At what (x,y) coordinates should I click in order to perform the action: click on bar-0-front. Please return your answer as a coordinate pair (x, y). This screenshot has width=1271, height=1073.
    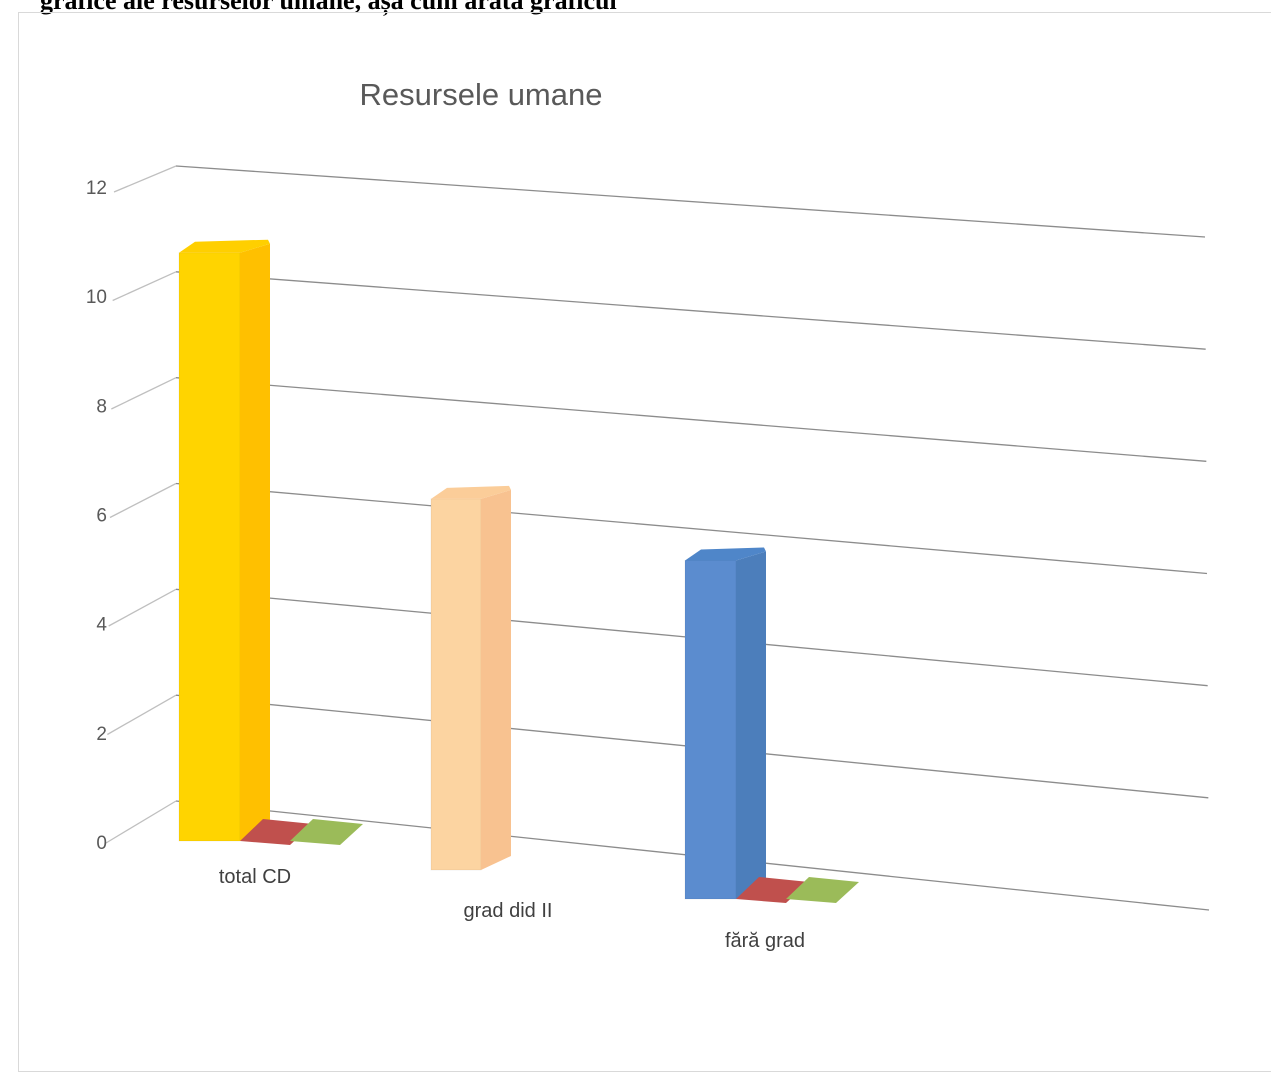
    Looking at the image, I should click on (209, 547).